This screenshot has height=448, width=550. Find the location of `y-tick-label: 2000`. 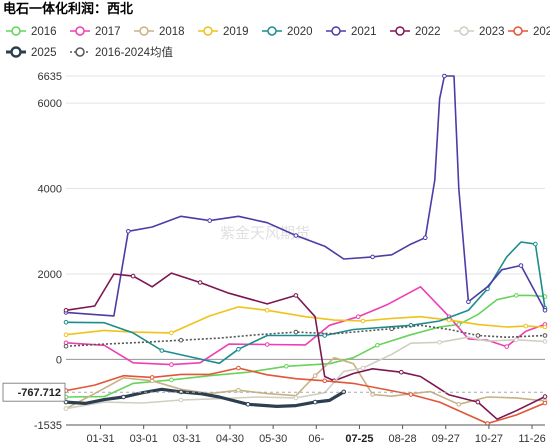

y-tick-label: 2000 is located at coordinates (50, 275).